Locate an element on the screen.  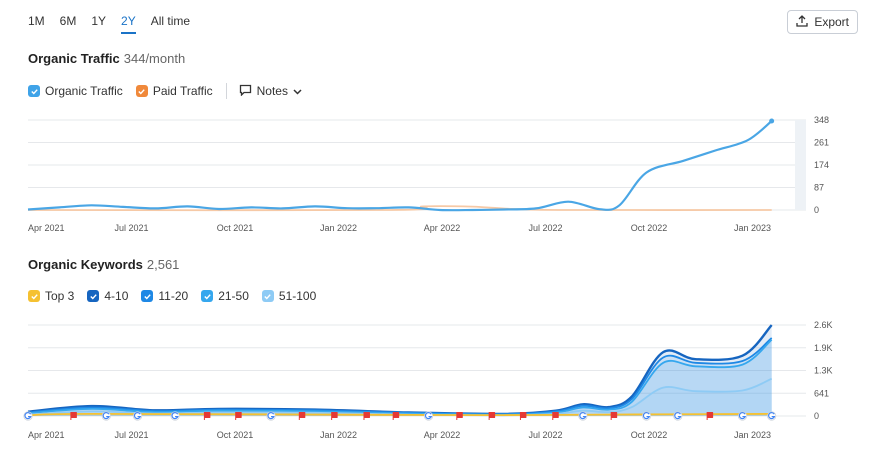
legend-21-50: 21-50 is located at coordinates (225, 296).